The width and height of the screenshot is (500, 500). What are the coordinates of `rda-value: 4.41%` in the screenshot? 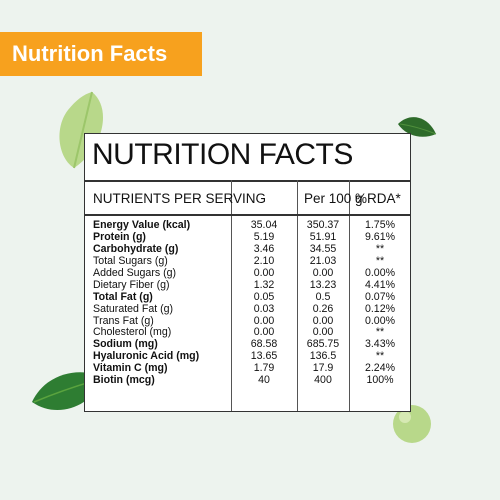 It's located at (380, 284).